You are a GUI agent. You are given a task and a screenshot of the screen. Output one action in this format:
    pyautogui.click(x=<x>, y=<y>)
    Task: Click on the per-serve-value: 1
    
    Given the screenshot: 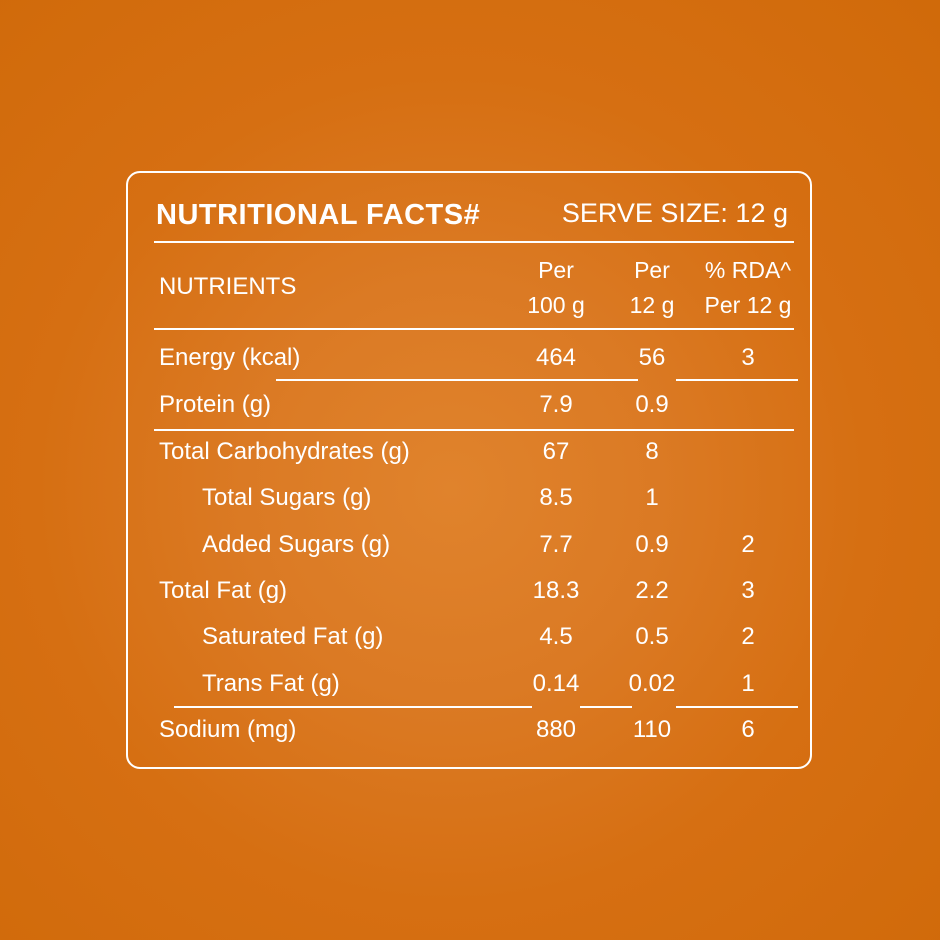 What is the action you would take?
    pyautogui.click(x=652, y=497)
    